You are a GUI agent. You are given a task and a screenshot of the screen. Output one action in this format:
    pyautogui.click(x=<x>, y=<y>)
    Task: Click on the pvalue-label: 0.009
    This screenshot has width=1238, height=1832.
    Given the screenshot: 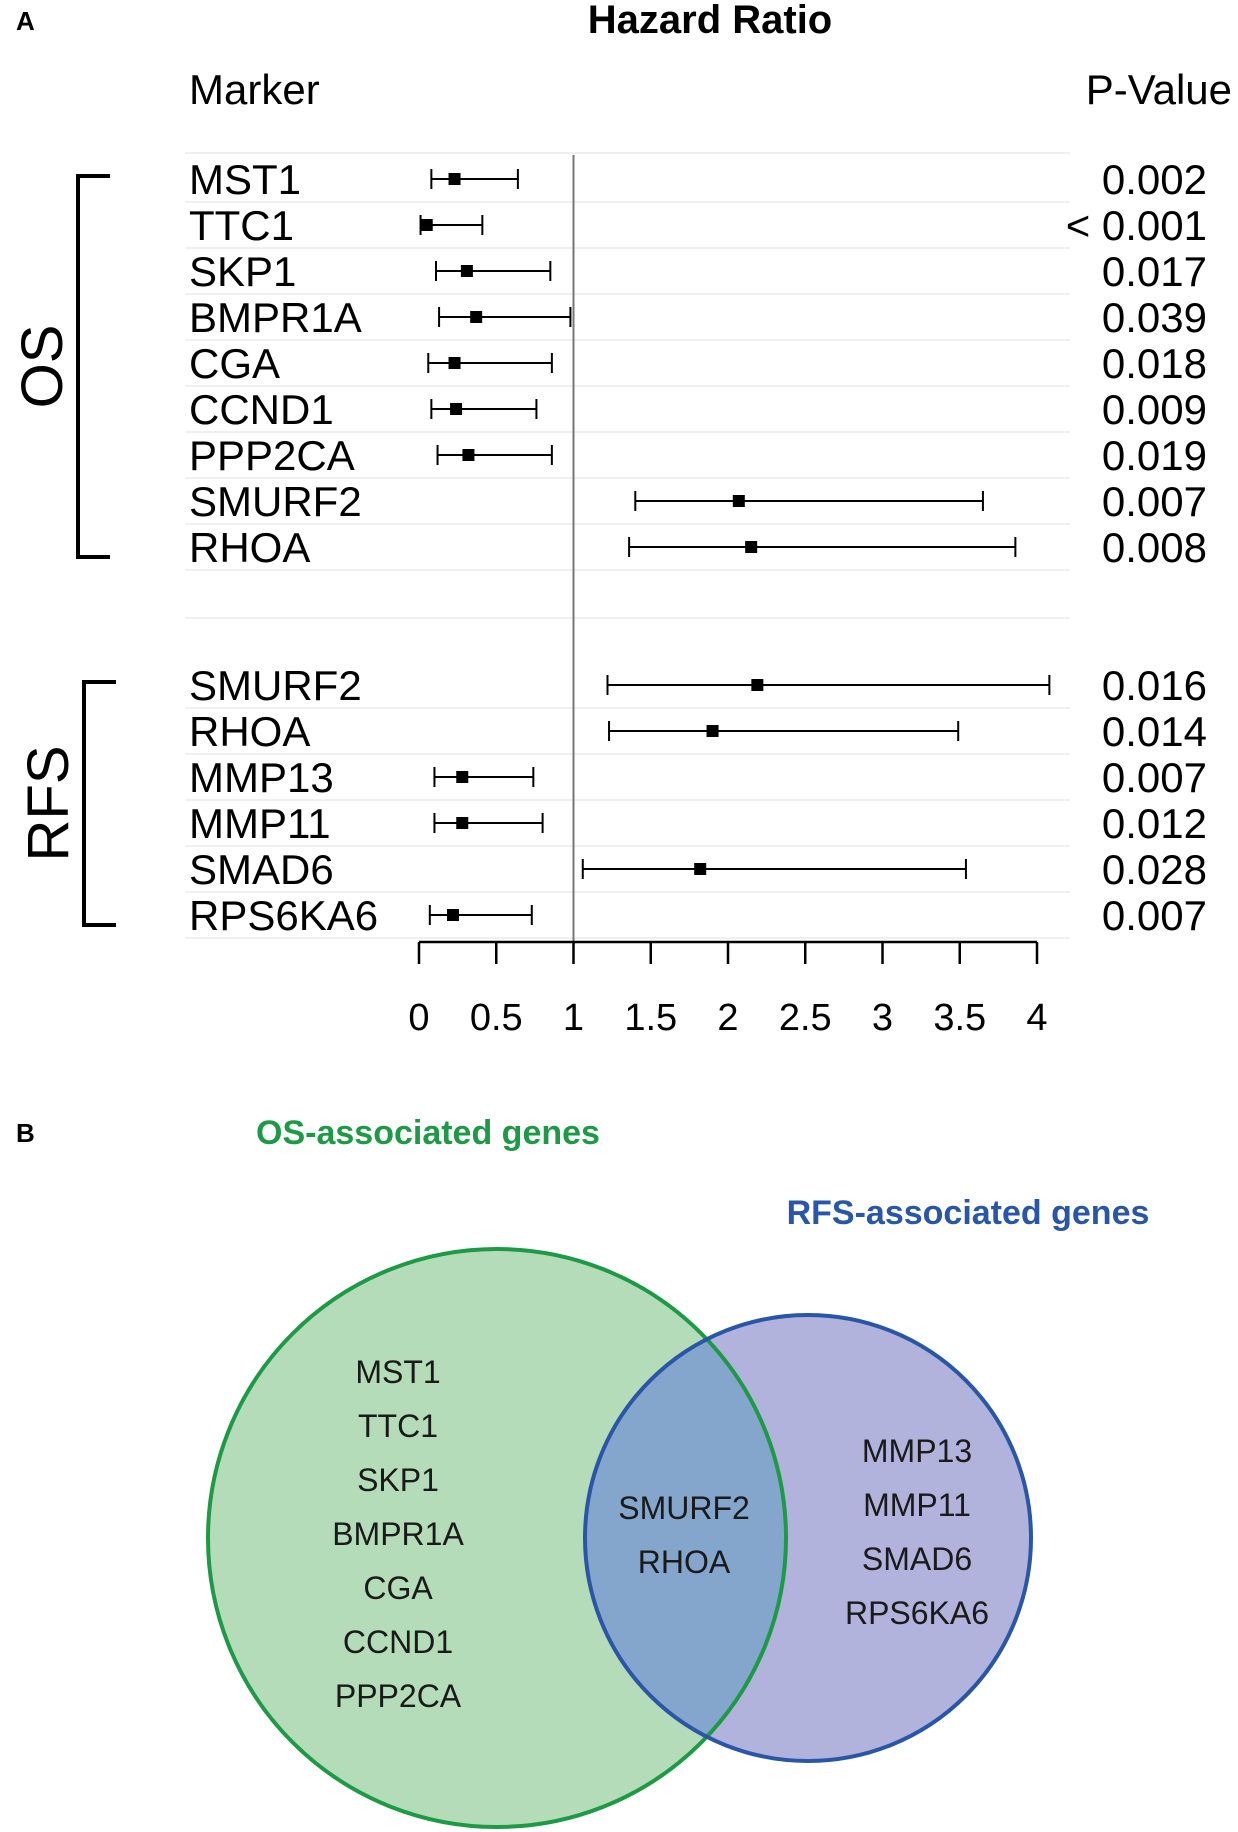 What is the action you would take?
    pyautogui.click(x=1154, y=409)
    